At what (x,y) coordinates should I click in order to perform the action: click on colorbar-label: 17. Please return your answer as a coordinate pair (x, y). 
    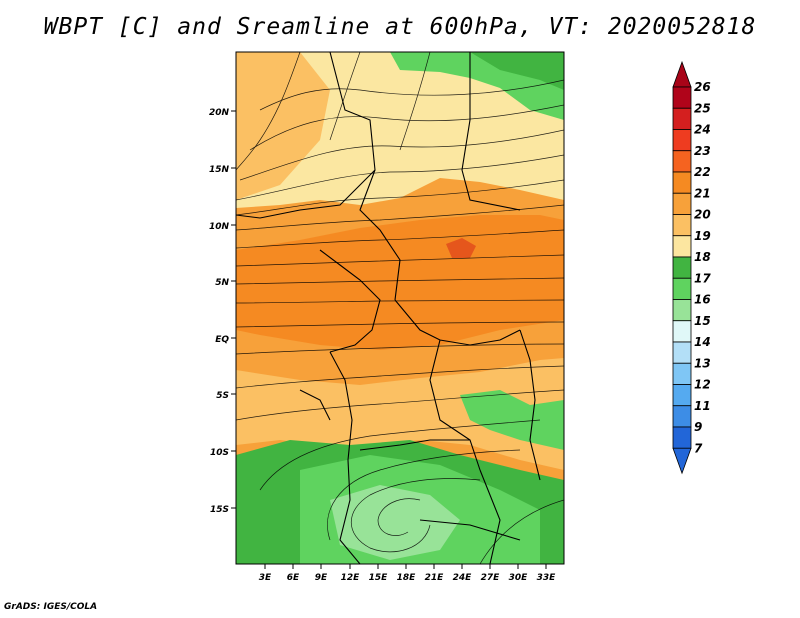
    Looking at the image, I should click on (702, 278).